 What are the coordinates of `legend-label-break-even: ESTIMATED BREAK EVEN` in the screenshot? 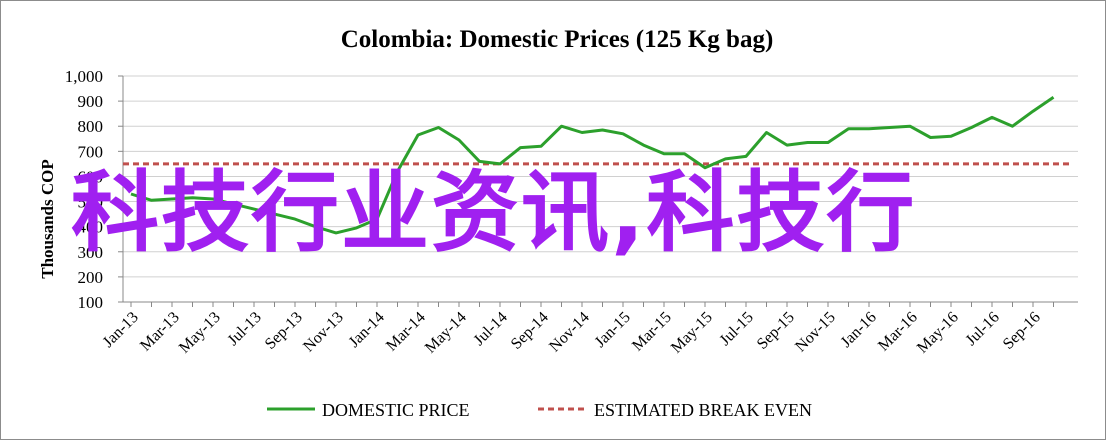 It's located at (703, 410).